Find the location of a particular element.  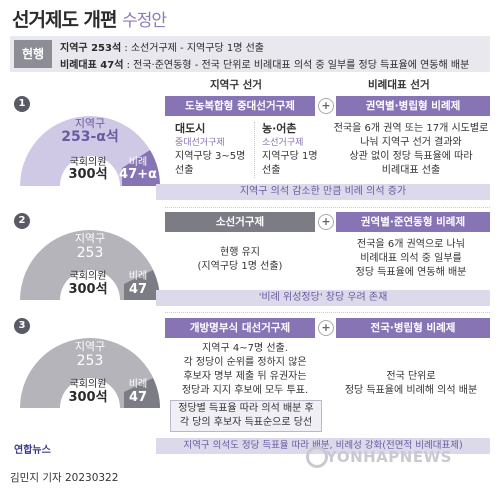

plan-3-number: 3 is located at coordinates (22, 326).